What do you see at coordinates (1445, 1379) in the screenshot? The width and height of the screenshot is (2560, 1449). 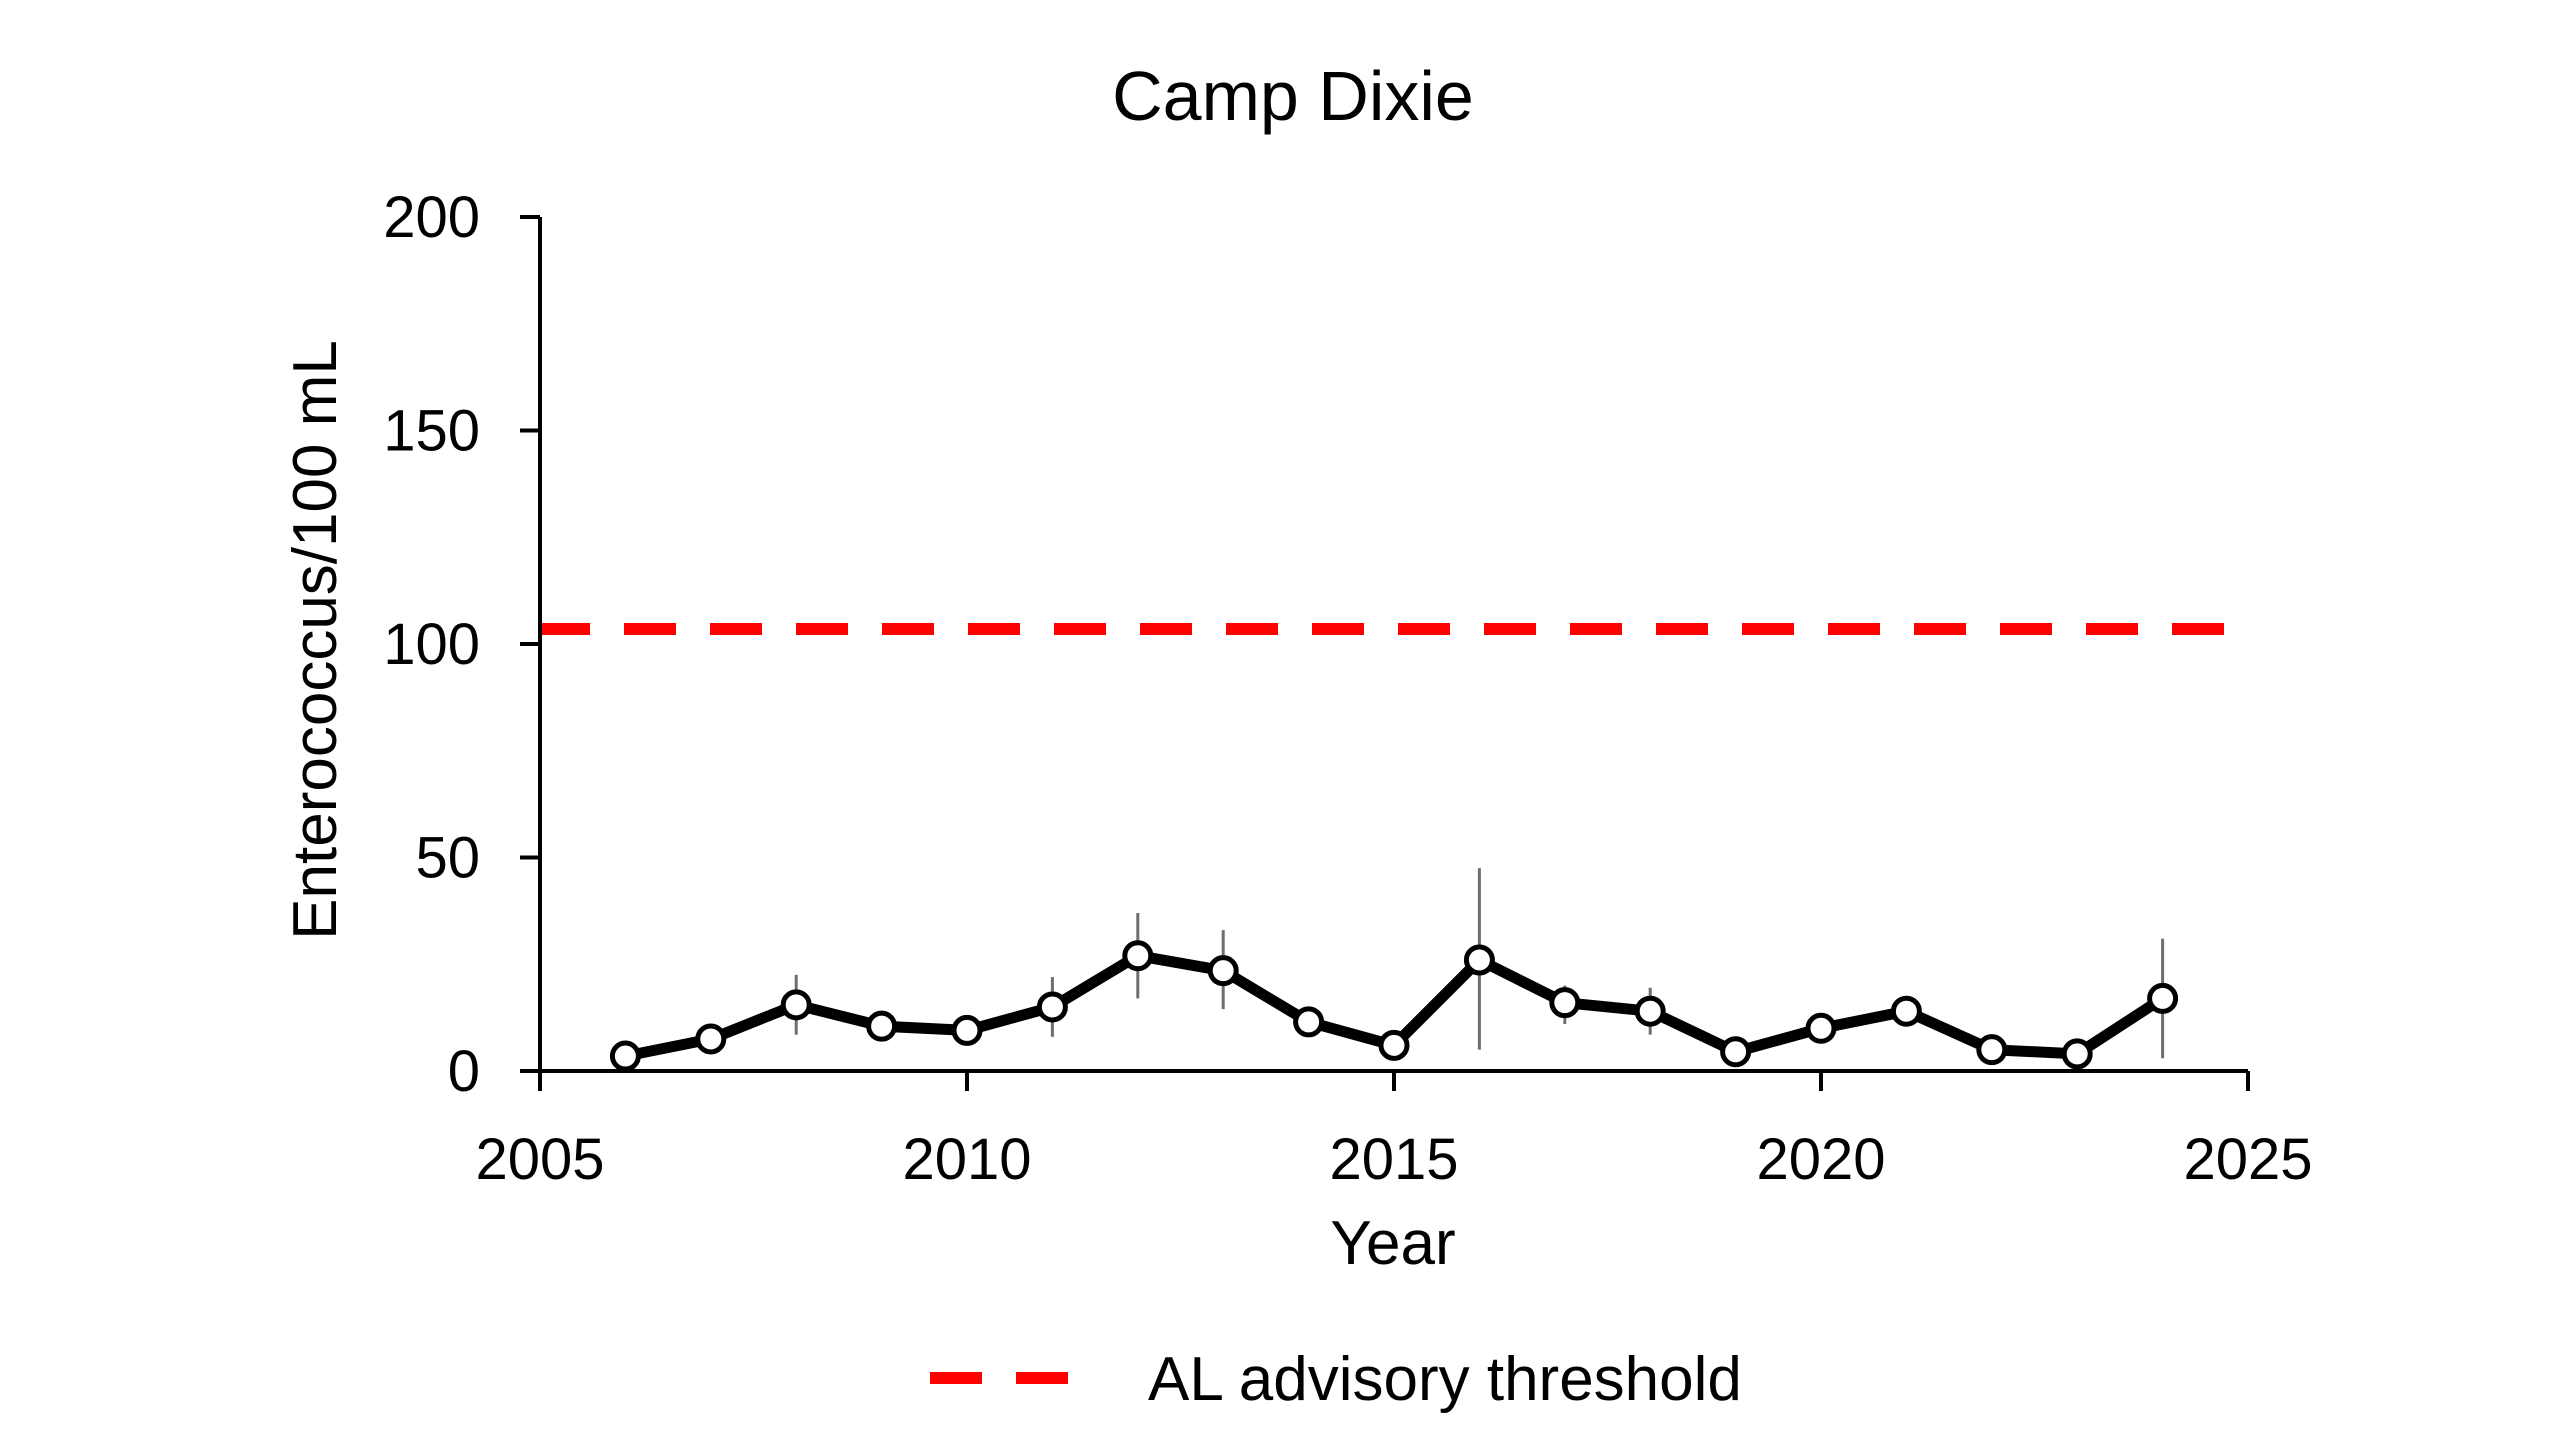 I see `legend-label-threshold: AL advisory threshold` at bounding box center [1445, 1379].